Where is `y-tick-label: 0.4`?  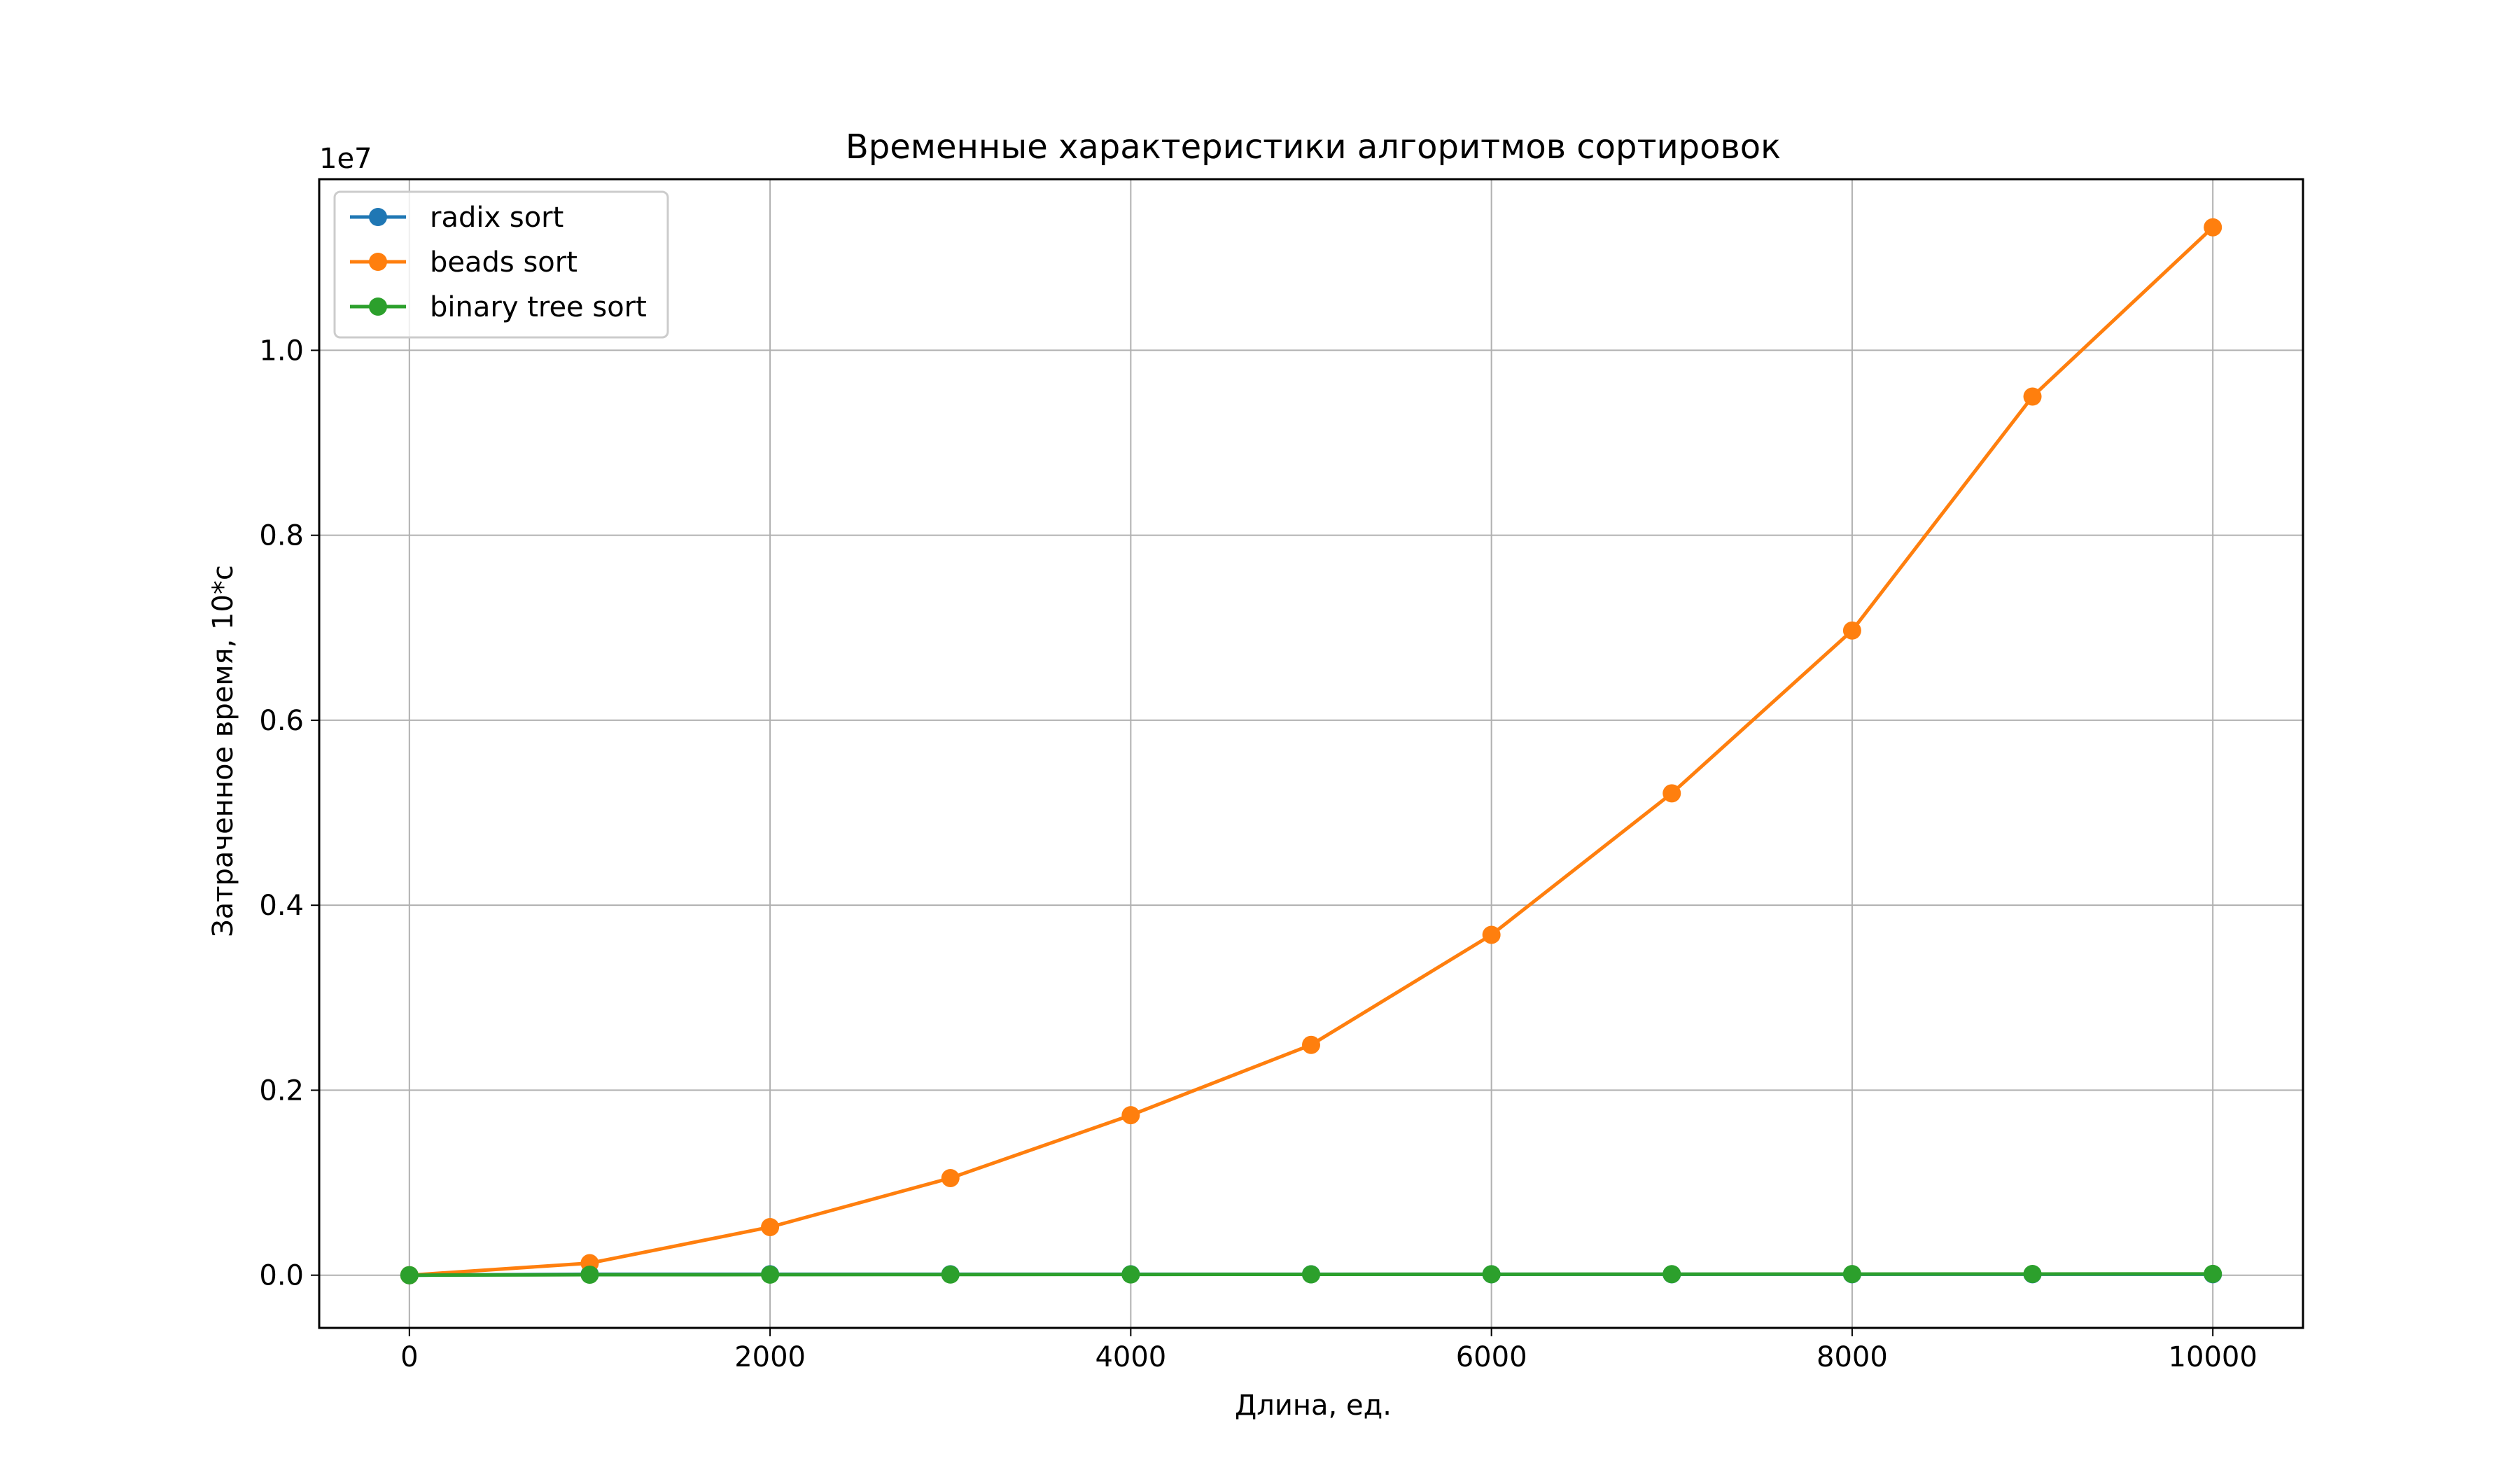
y-tick-label: 0.4 is located at coordinates (281, 906).